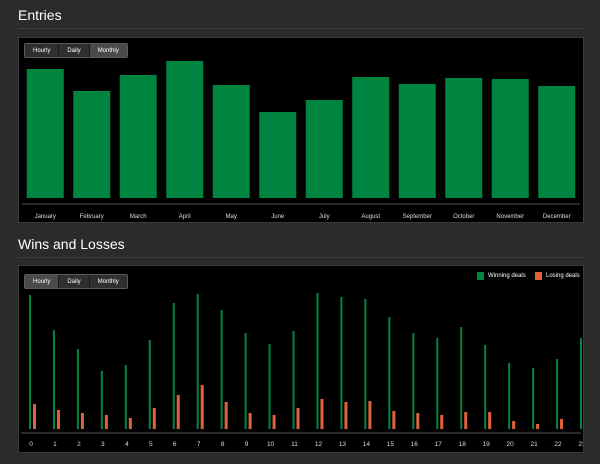 This screenshot has width=600, height=464. Describe the element at coordinates (391, 444) in the screenshot. I see `wl-x-tick: 15` at that location.